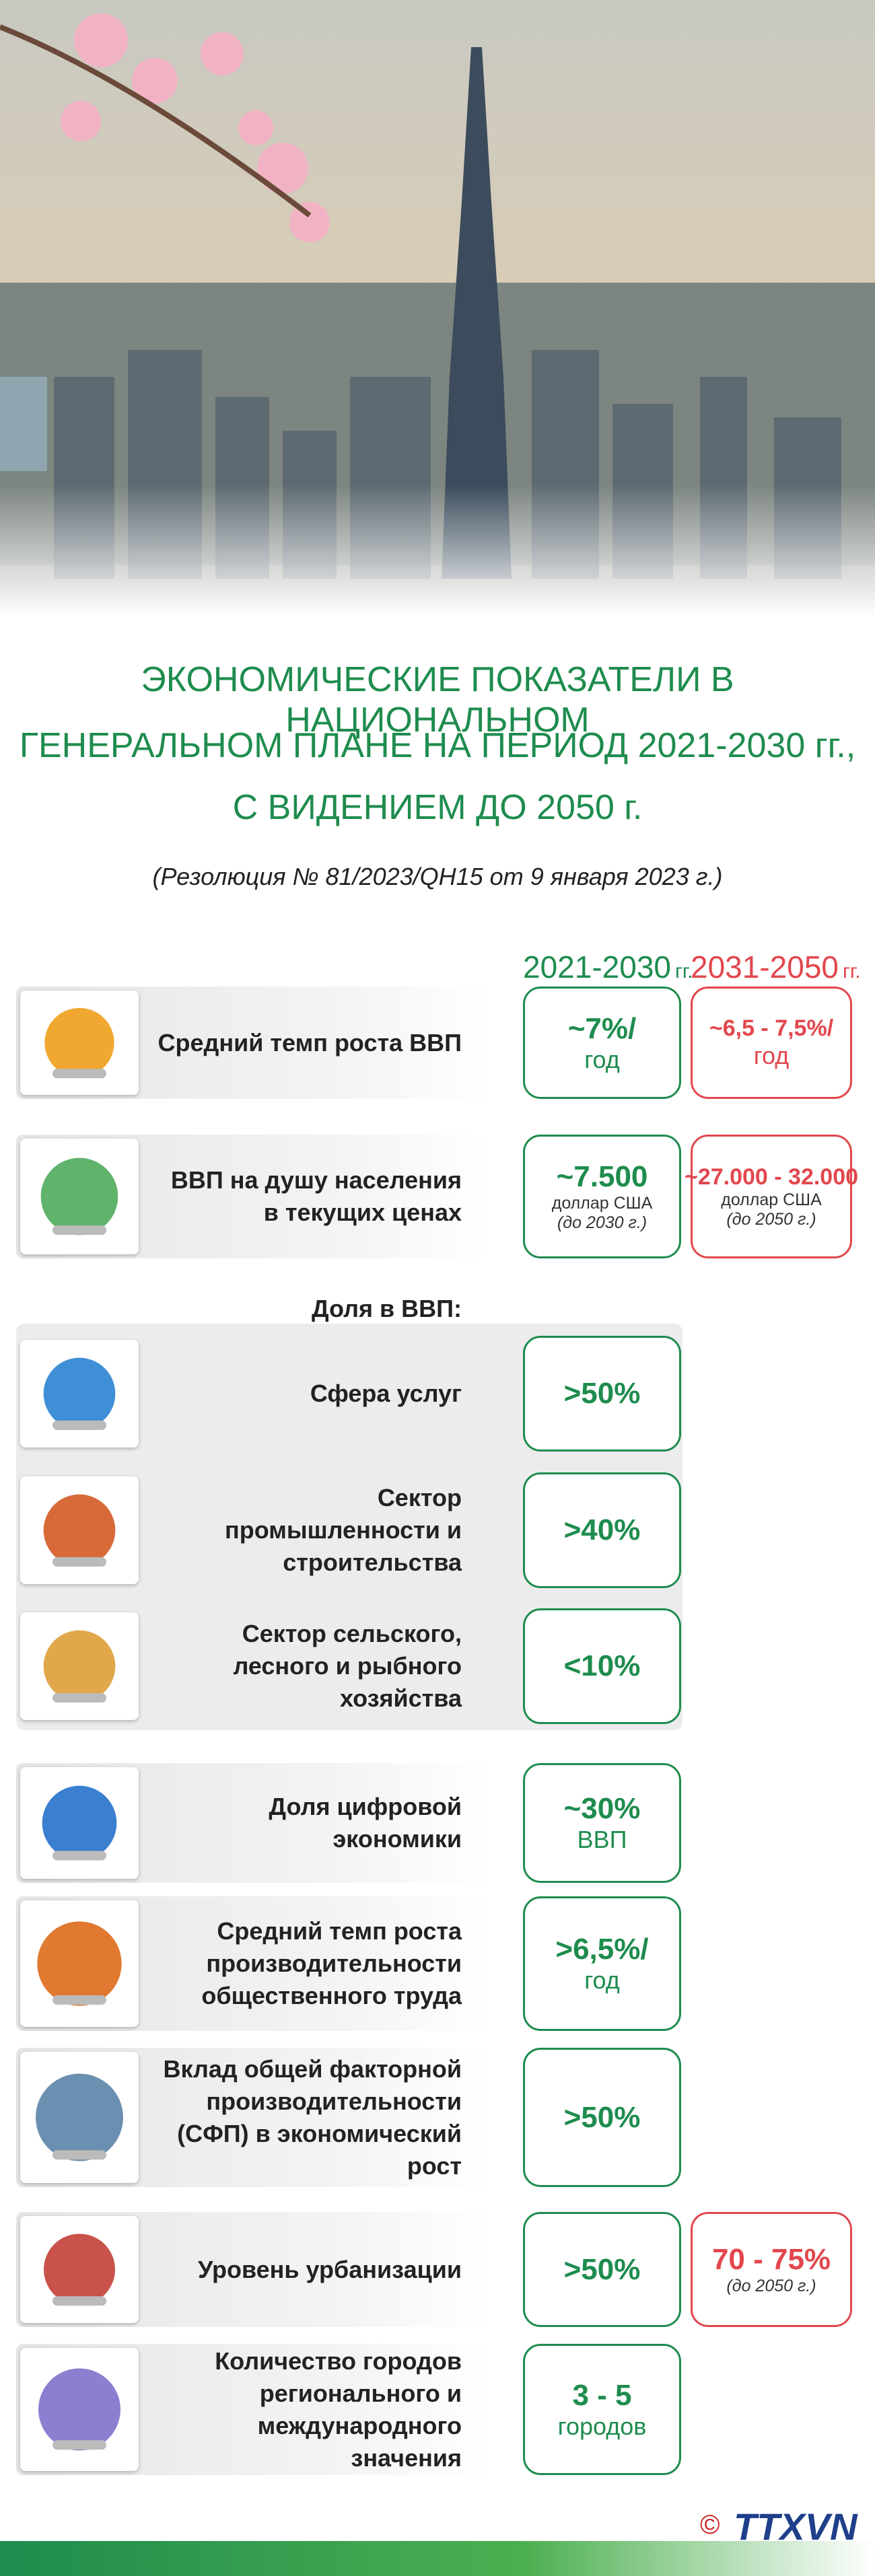 The width and height of the screenshot is (875, 2576). Describe the element at coordinates (362, 1212) in the screenshot. I see `label-line: в текущих ценах` at that location.